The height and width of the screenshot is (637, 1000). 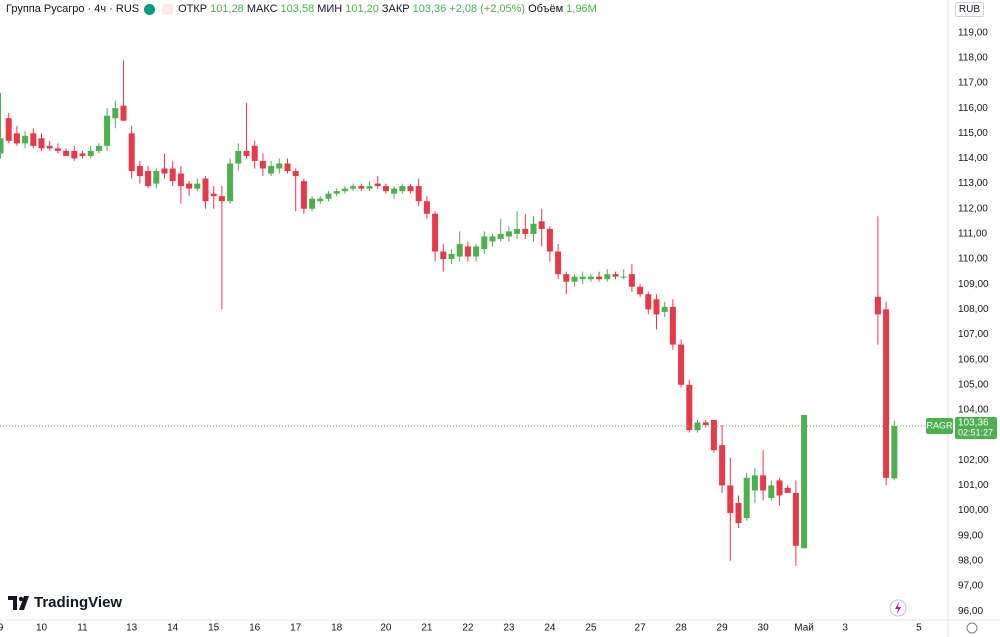 What do you see at coordinates (970, 535) in the screenshot?
I see `y-tick-label: 99,00` at bounding box center [970, 535].